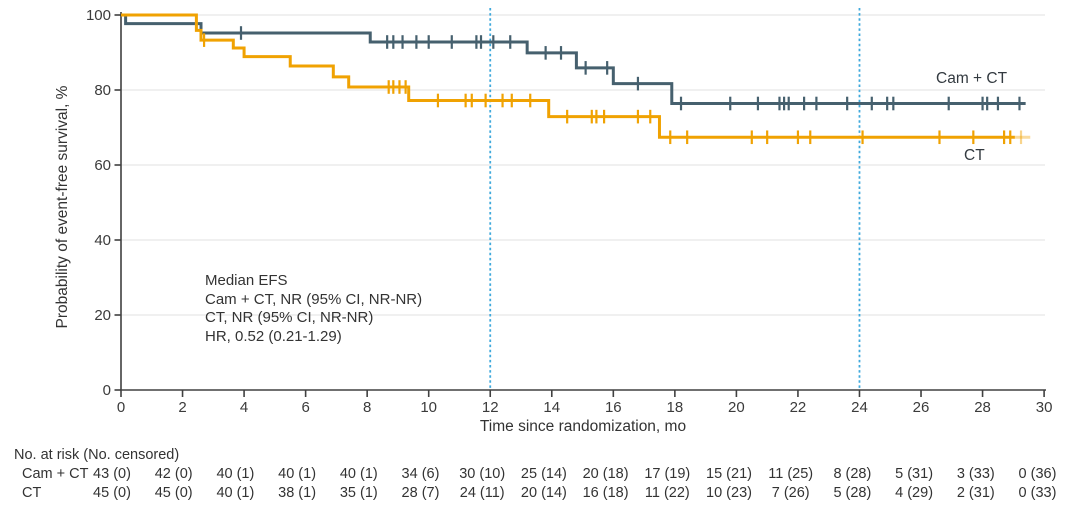 This screenshot has width=1080, height=519. I want to click on risk-cell: 17 (19), so click(667, 474).